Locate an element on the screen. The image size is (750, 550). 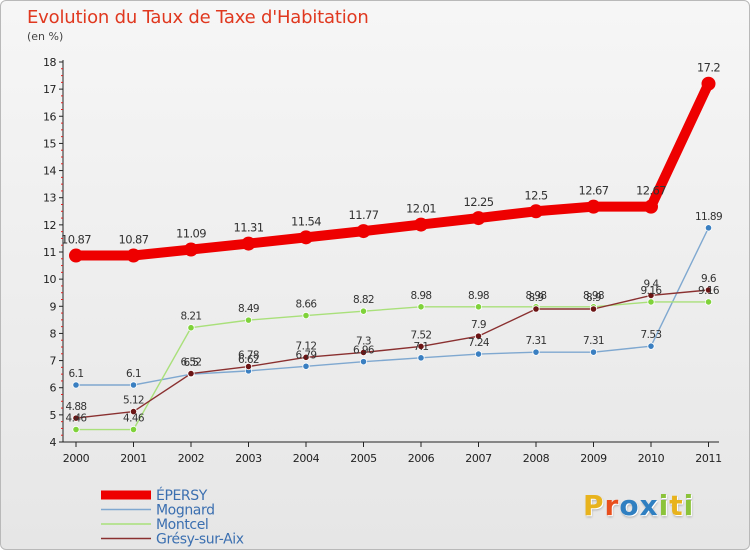
data-label: 11.31 is located at coordinates (249, 228).